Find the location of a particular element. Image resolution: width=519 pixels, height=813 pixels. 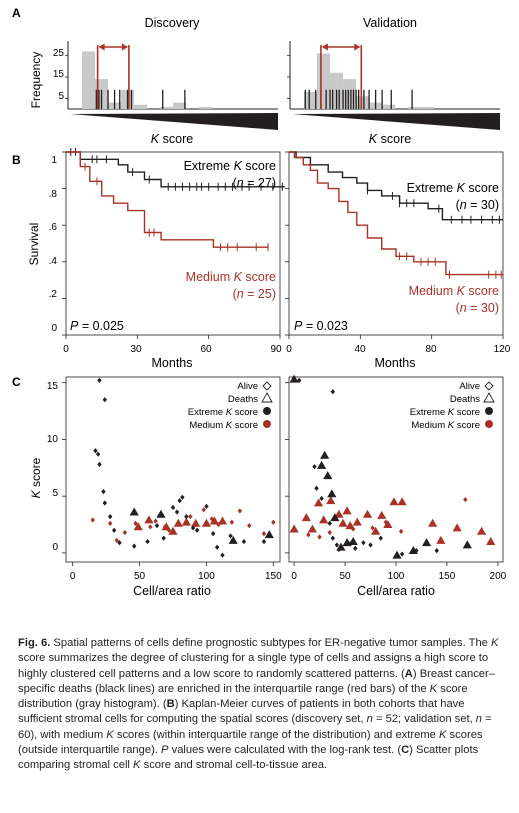

scatter-discovery-points is located at coordinates (169, 467).